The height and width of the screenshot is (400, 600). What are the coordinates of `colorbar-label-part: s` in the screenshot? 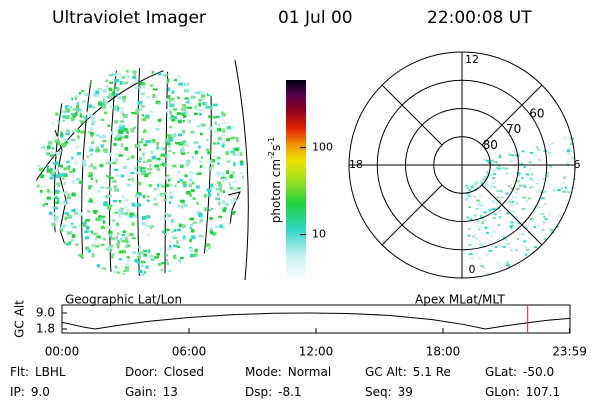 It's located at (276, 148).